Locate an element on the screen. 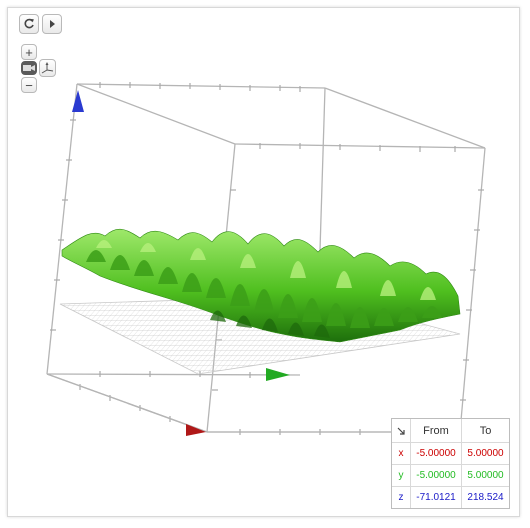 This screenshot has height=528, width=530. range-table-corner is located at coordinates (401, 431).